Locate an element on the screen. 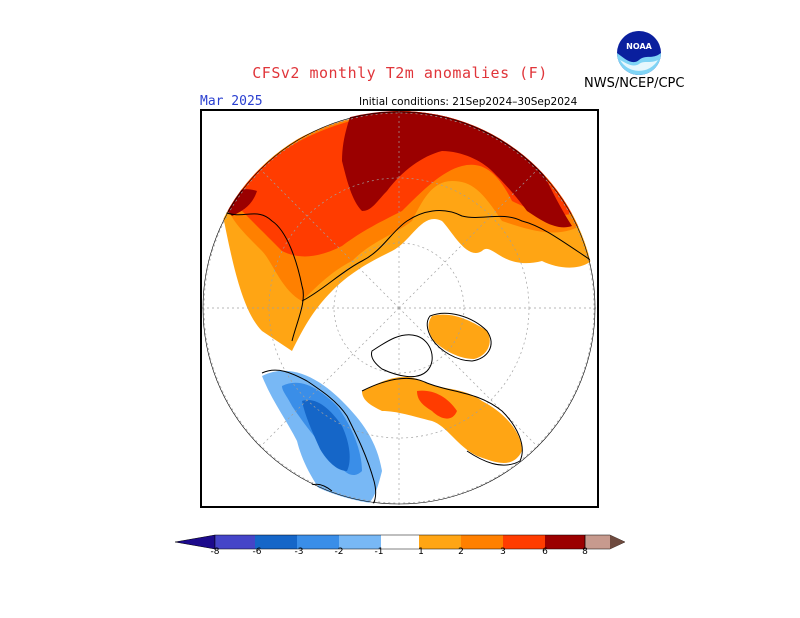 The width and height of the screenshot is (800, 618). agency-label: NWS/NCEP/CPC is located at coordinates (634, 83).